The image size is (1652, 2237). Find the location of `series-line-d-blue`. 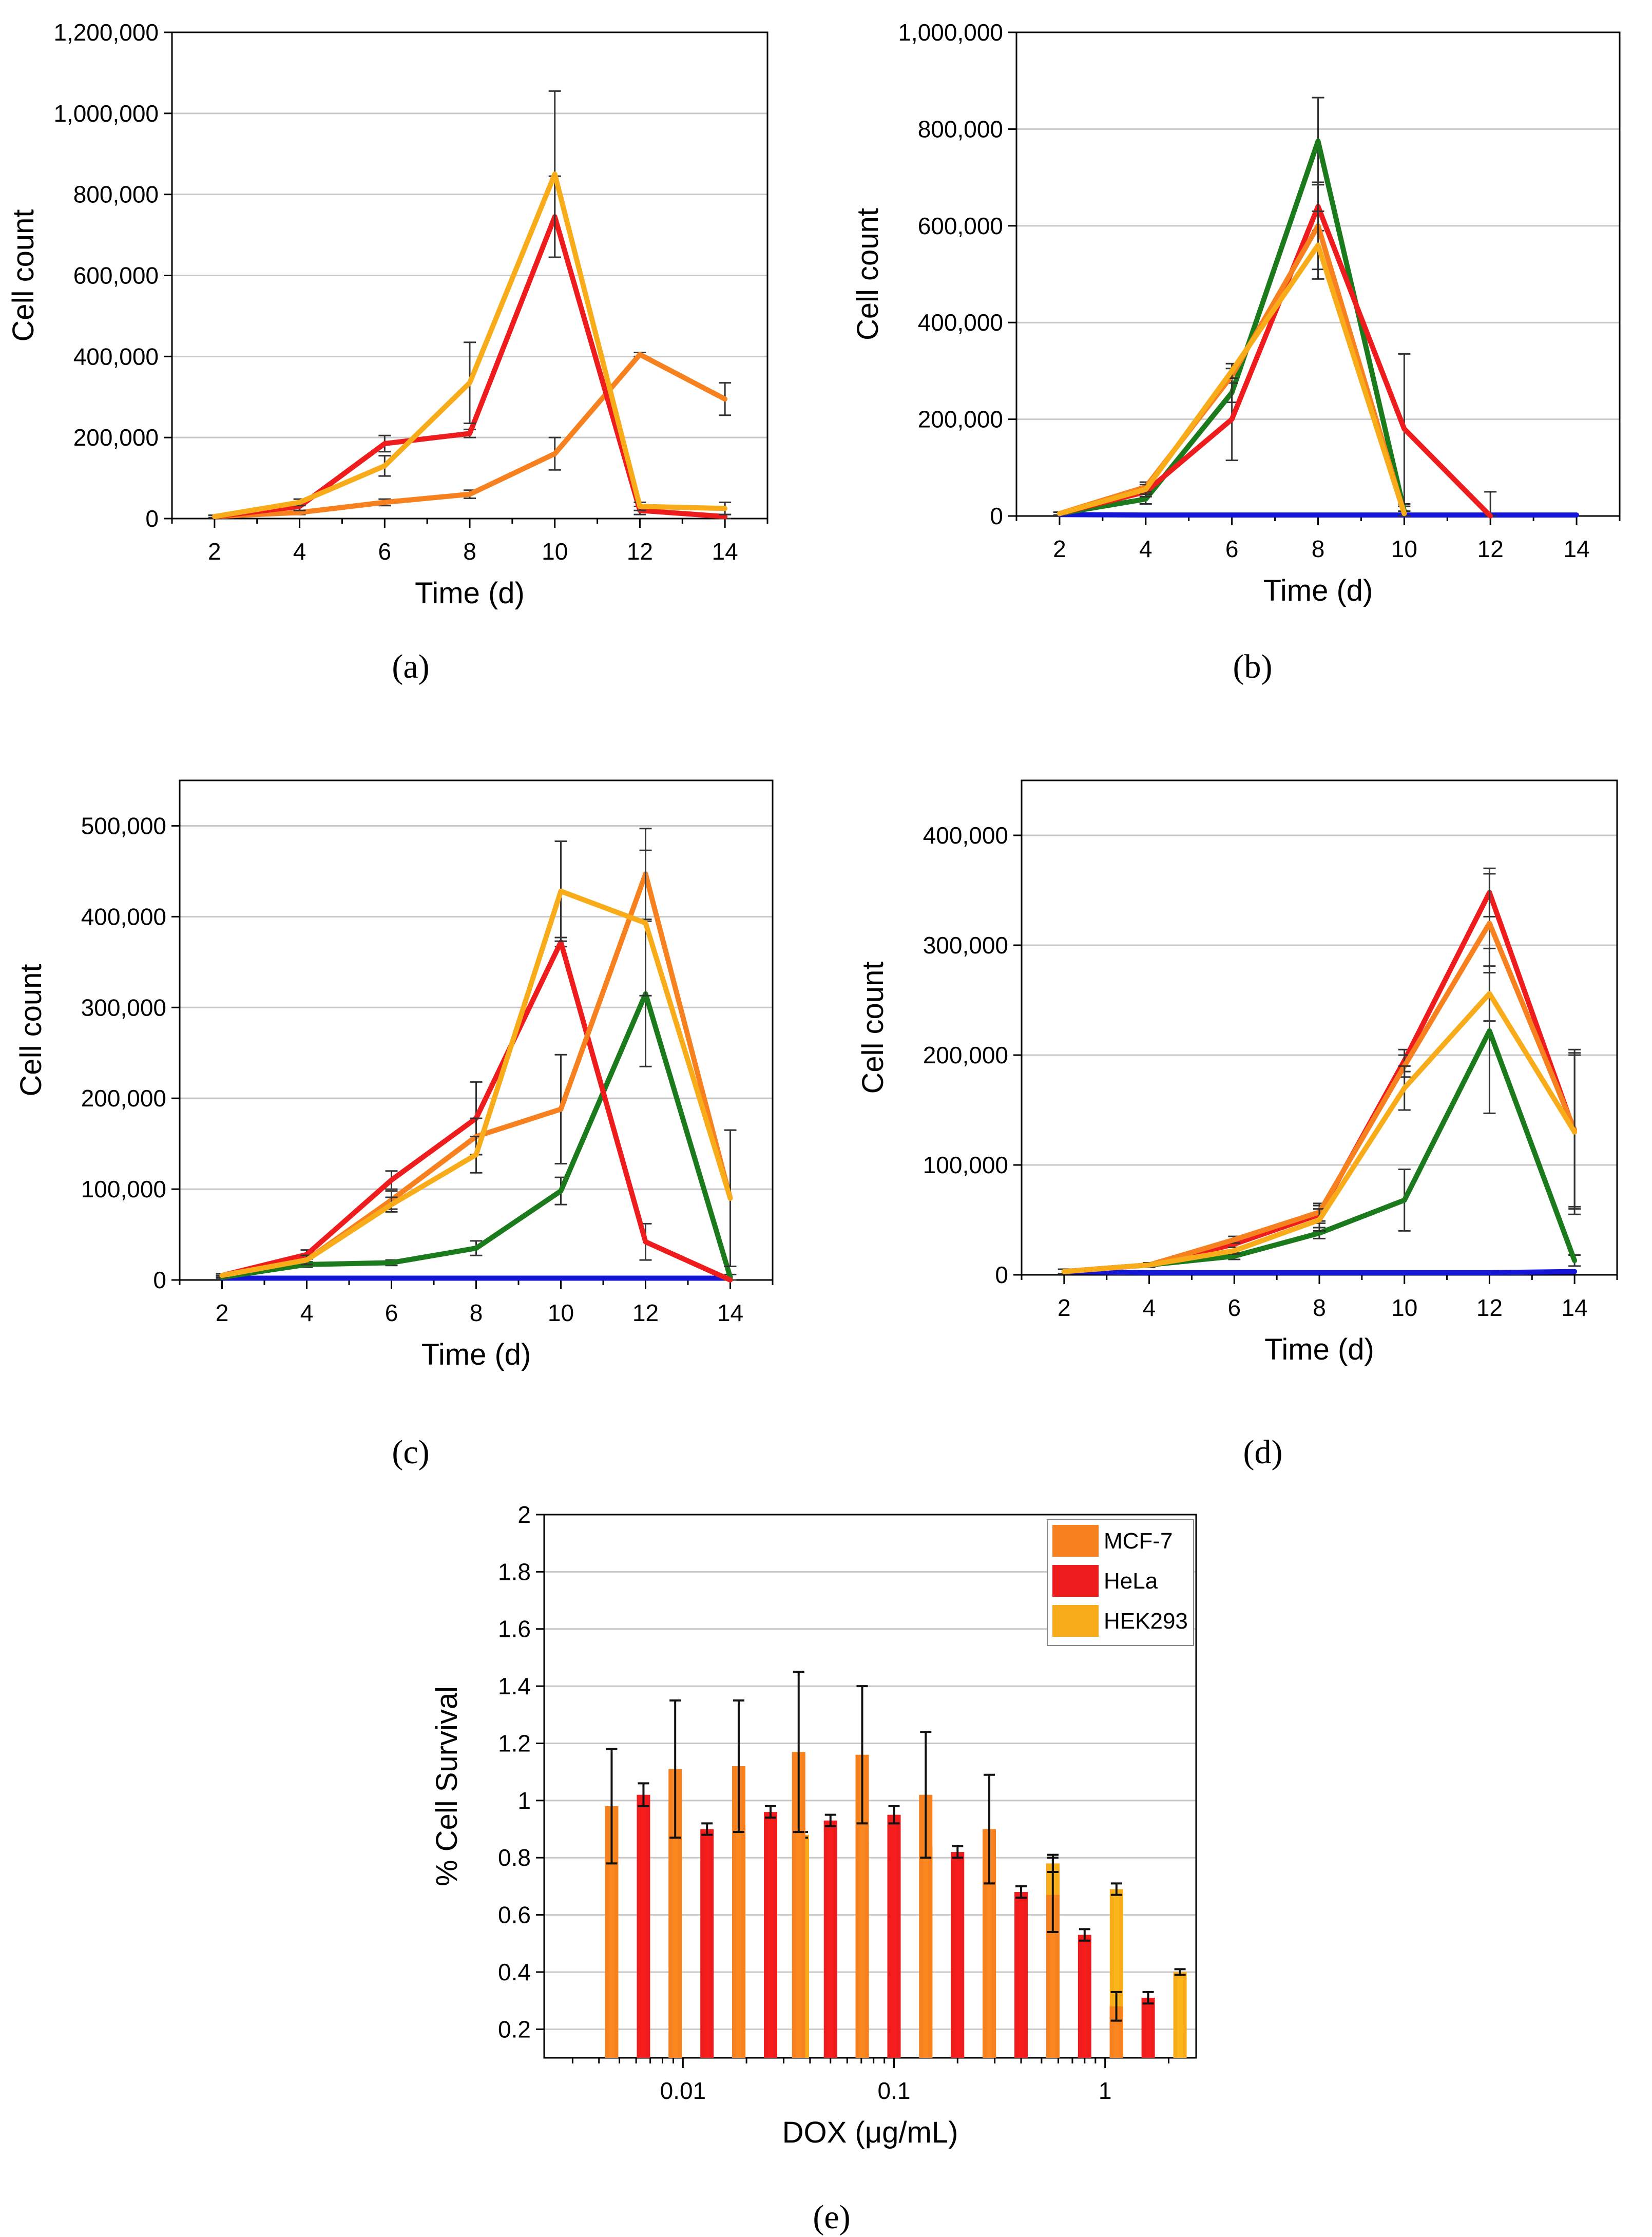

series-line-d-blue is located at coordinates (1319, 1272).